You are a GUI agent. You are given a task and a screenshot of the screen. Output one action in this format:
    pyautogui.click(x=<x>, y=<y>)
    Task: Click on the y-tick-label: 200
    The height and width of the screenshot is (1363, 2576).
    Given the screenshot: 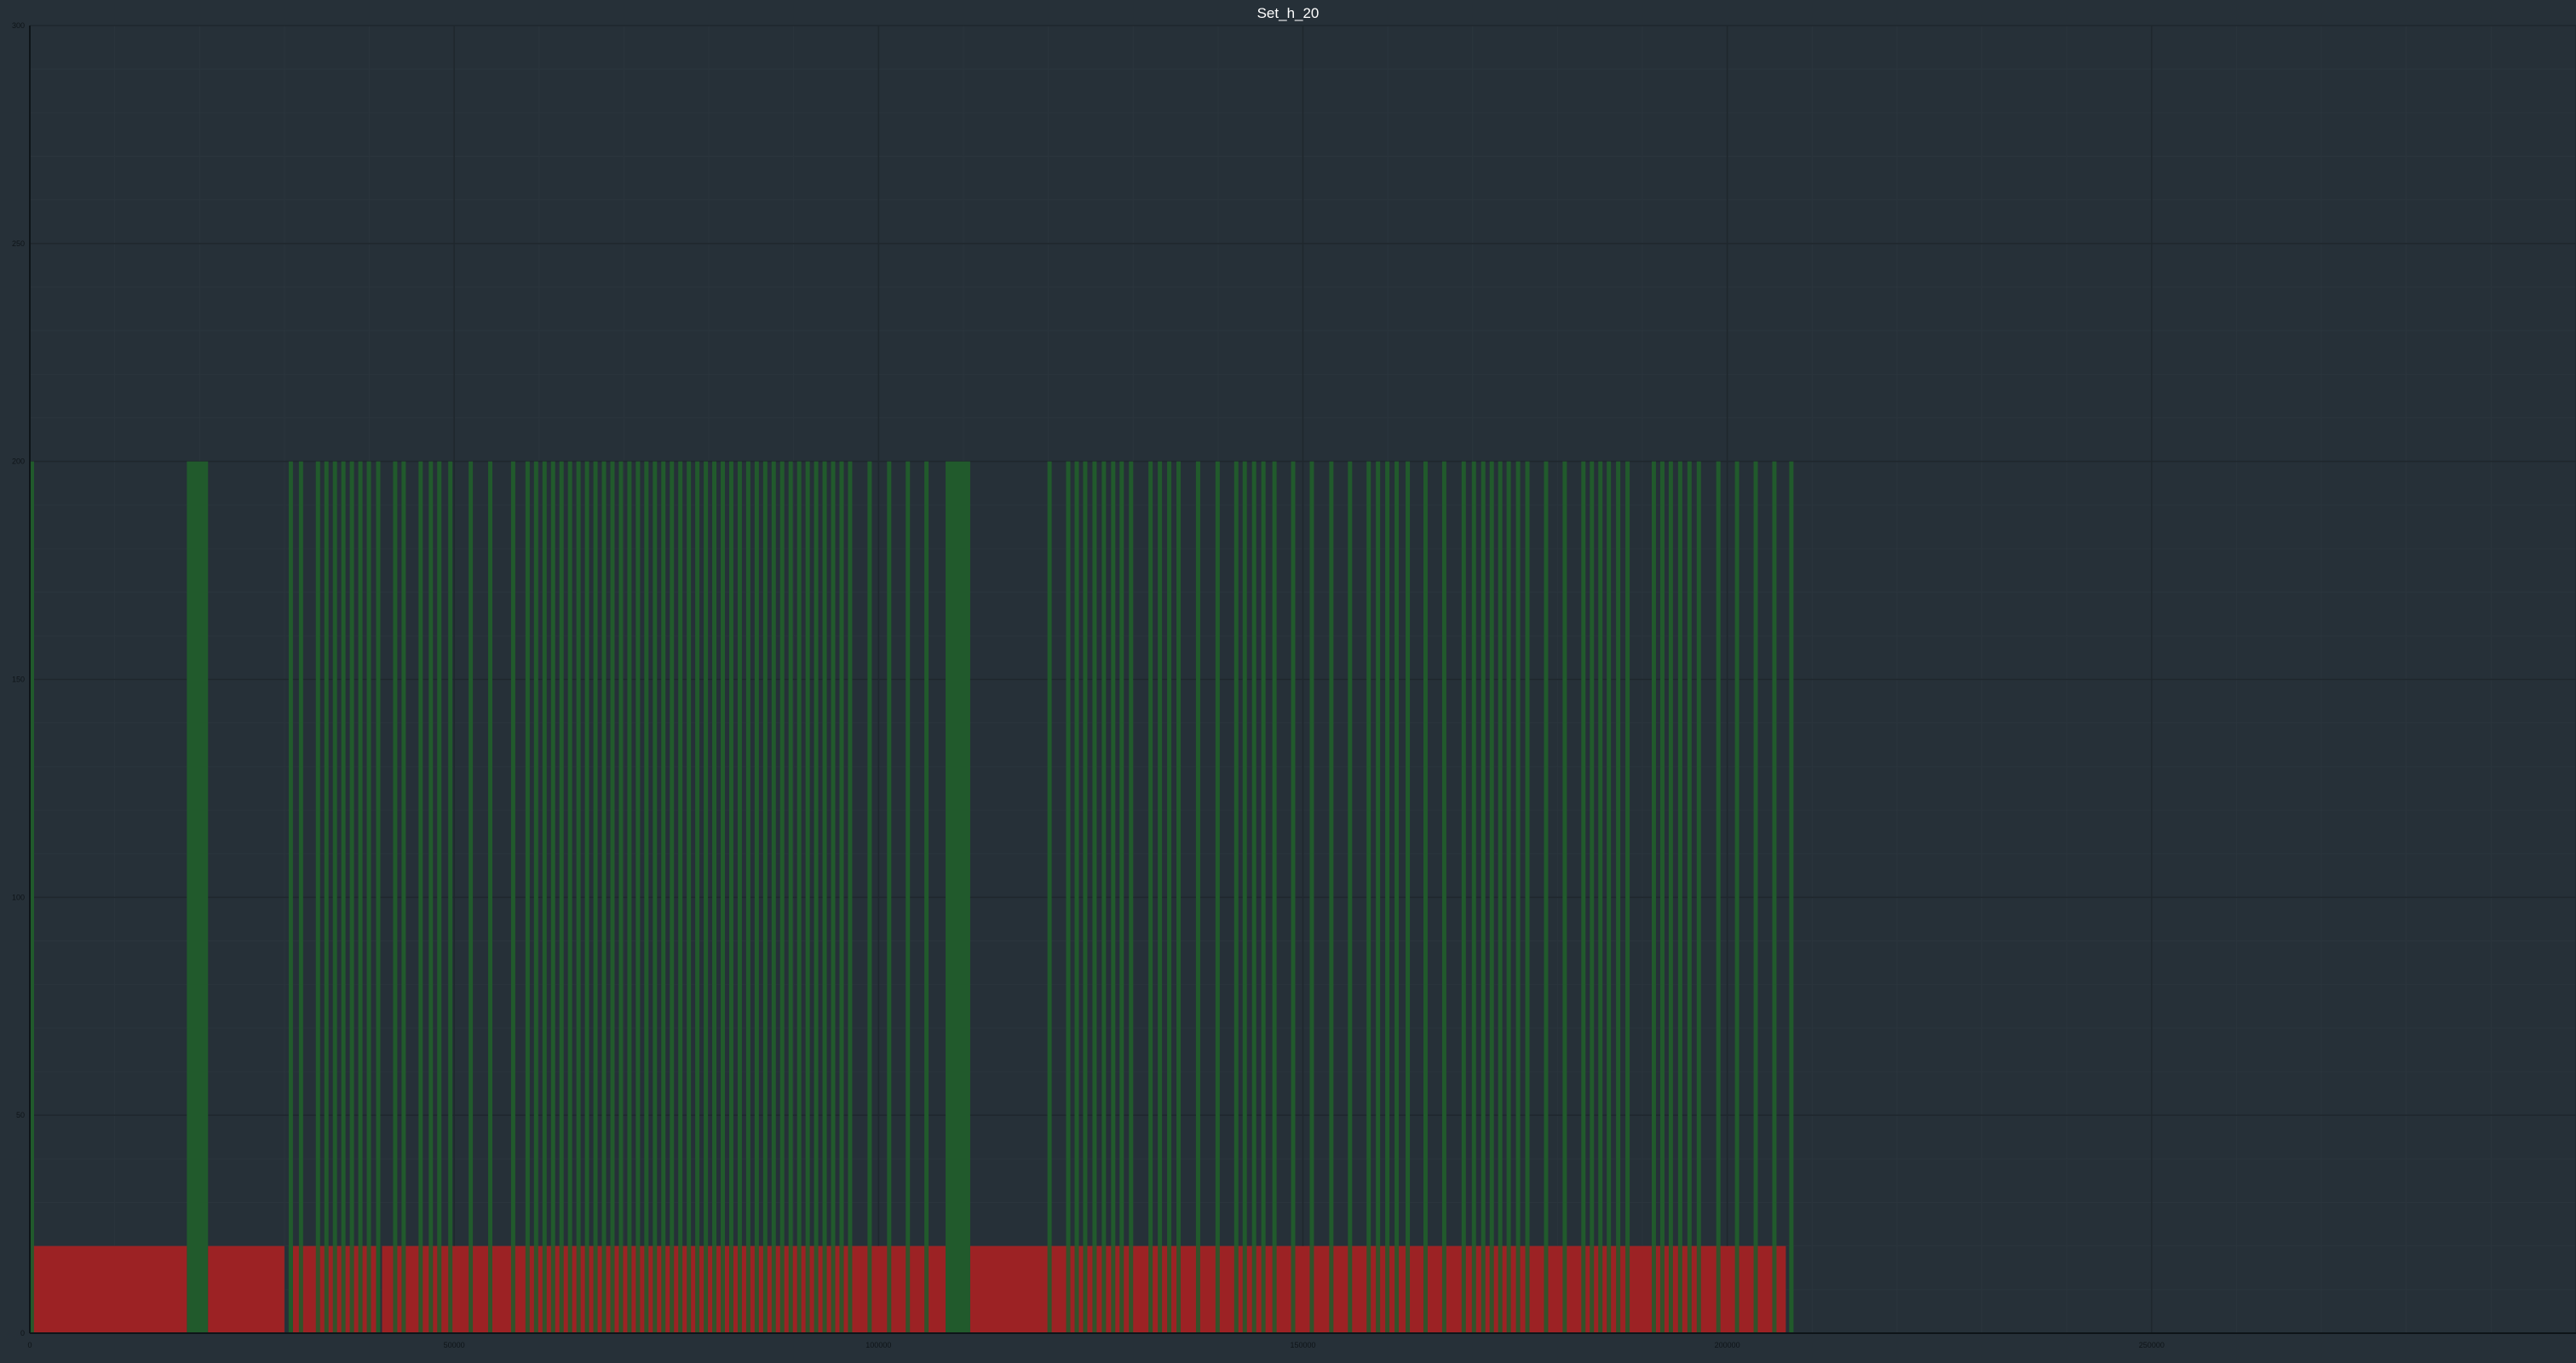 What is the action you would take?
    pyautogui.click(x=18, y=462)
    